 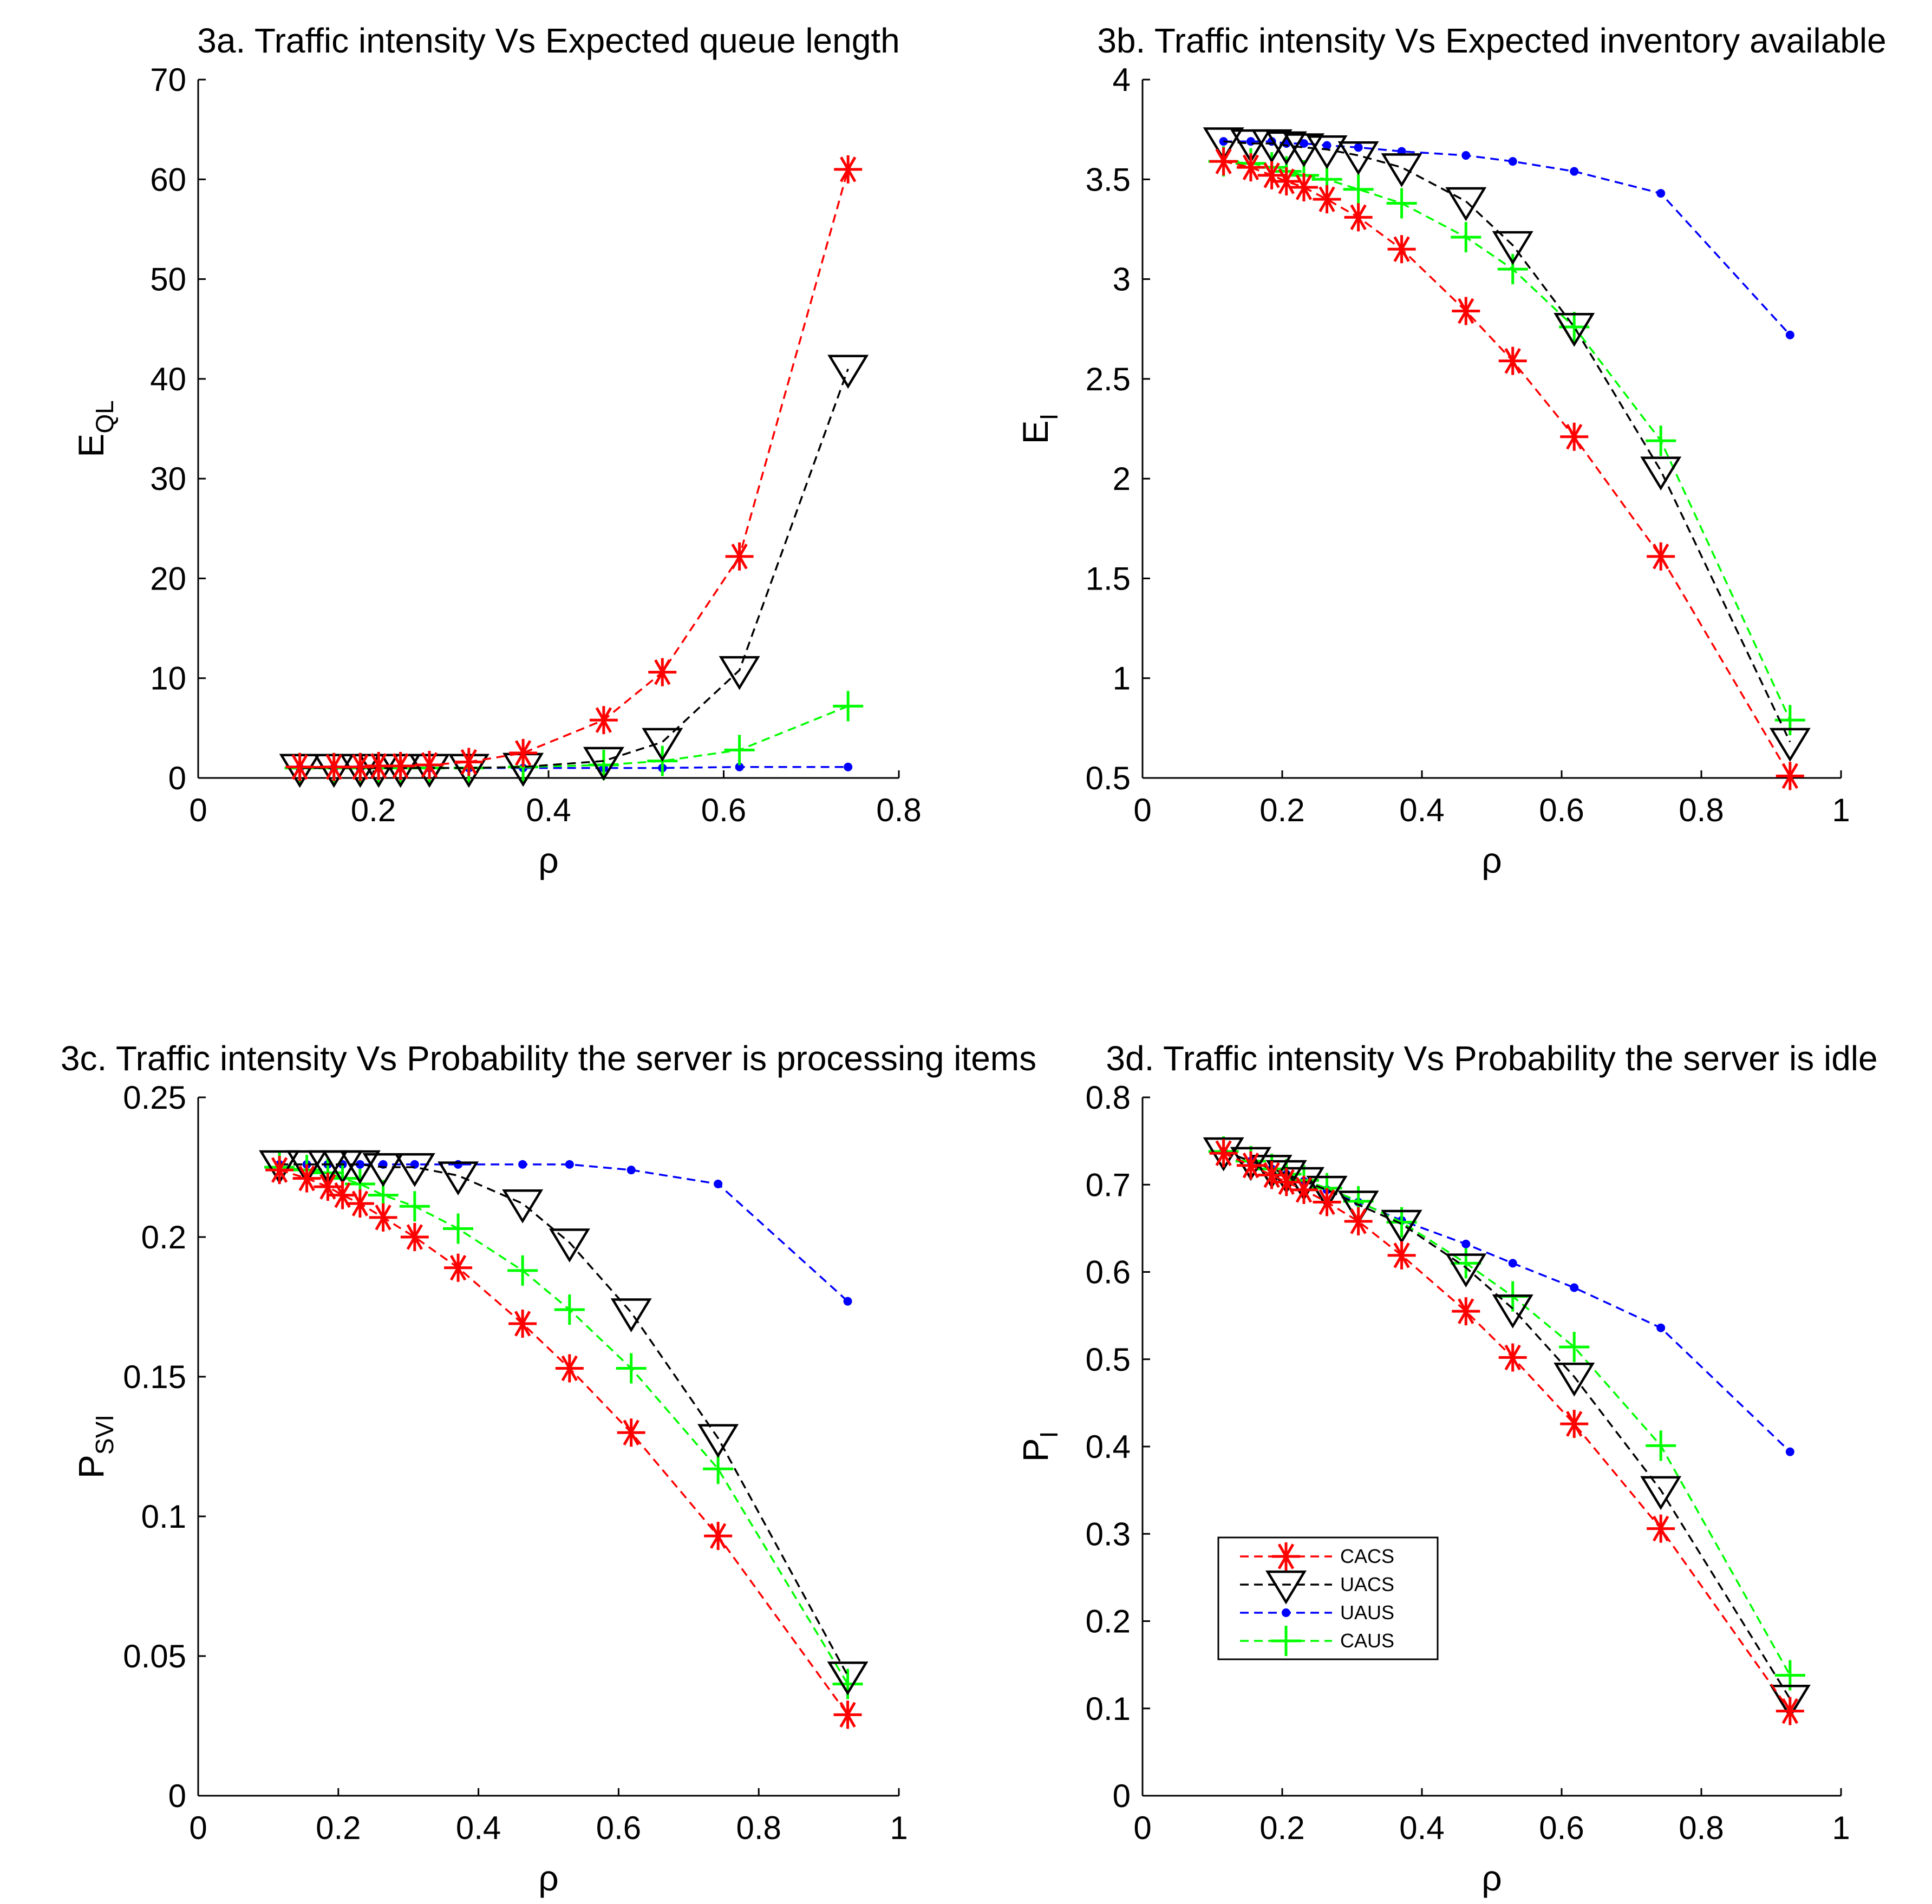 I want to click on y-tick-label: 0.3, so click(x=1108, y=1534).